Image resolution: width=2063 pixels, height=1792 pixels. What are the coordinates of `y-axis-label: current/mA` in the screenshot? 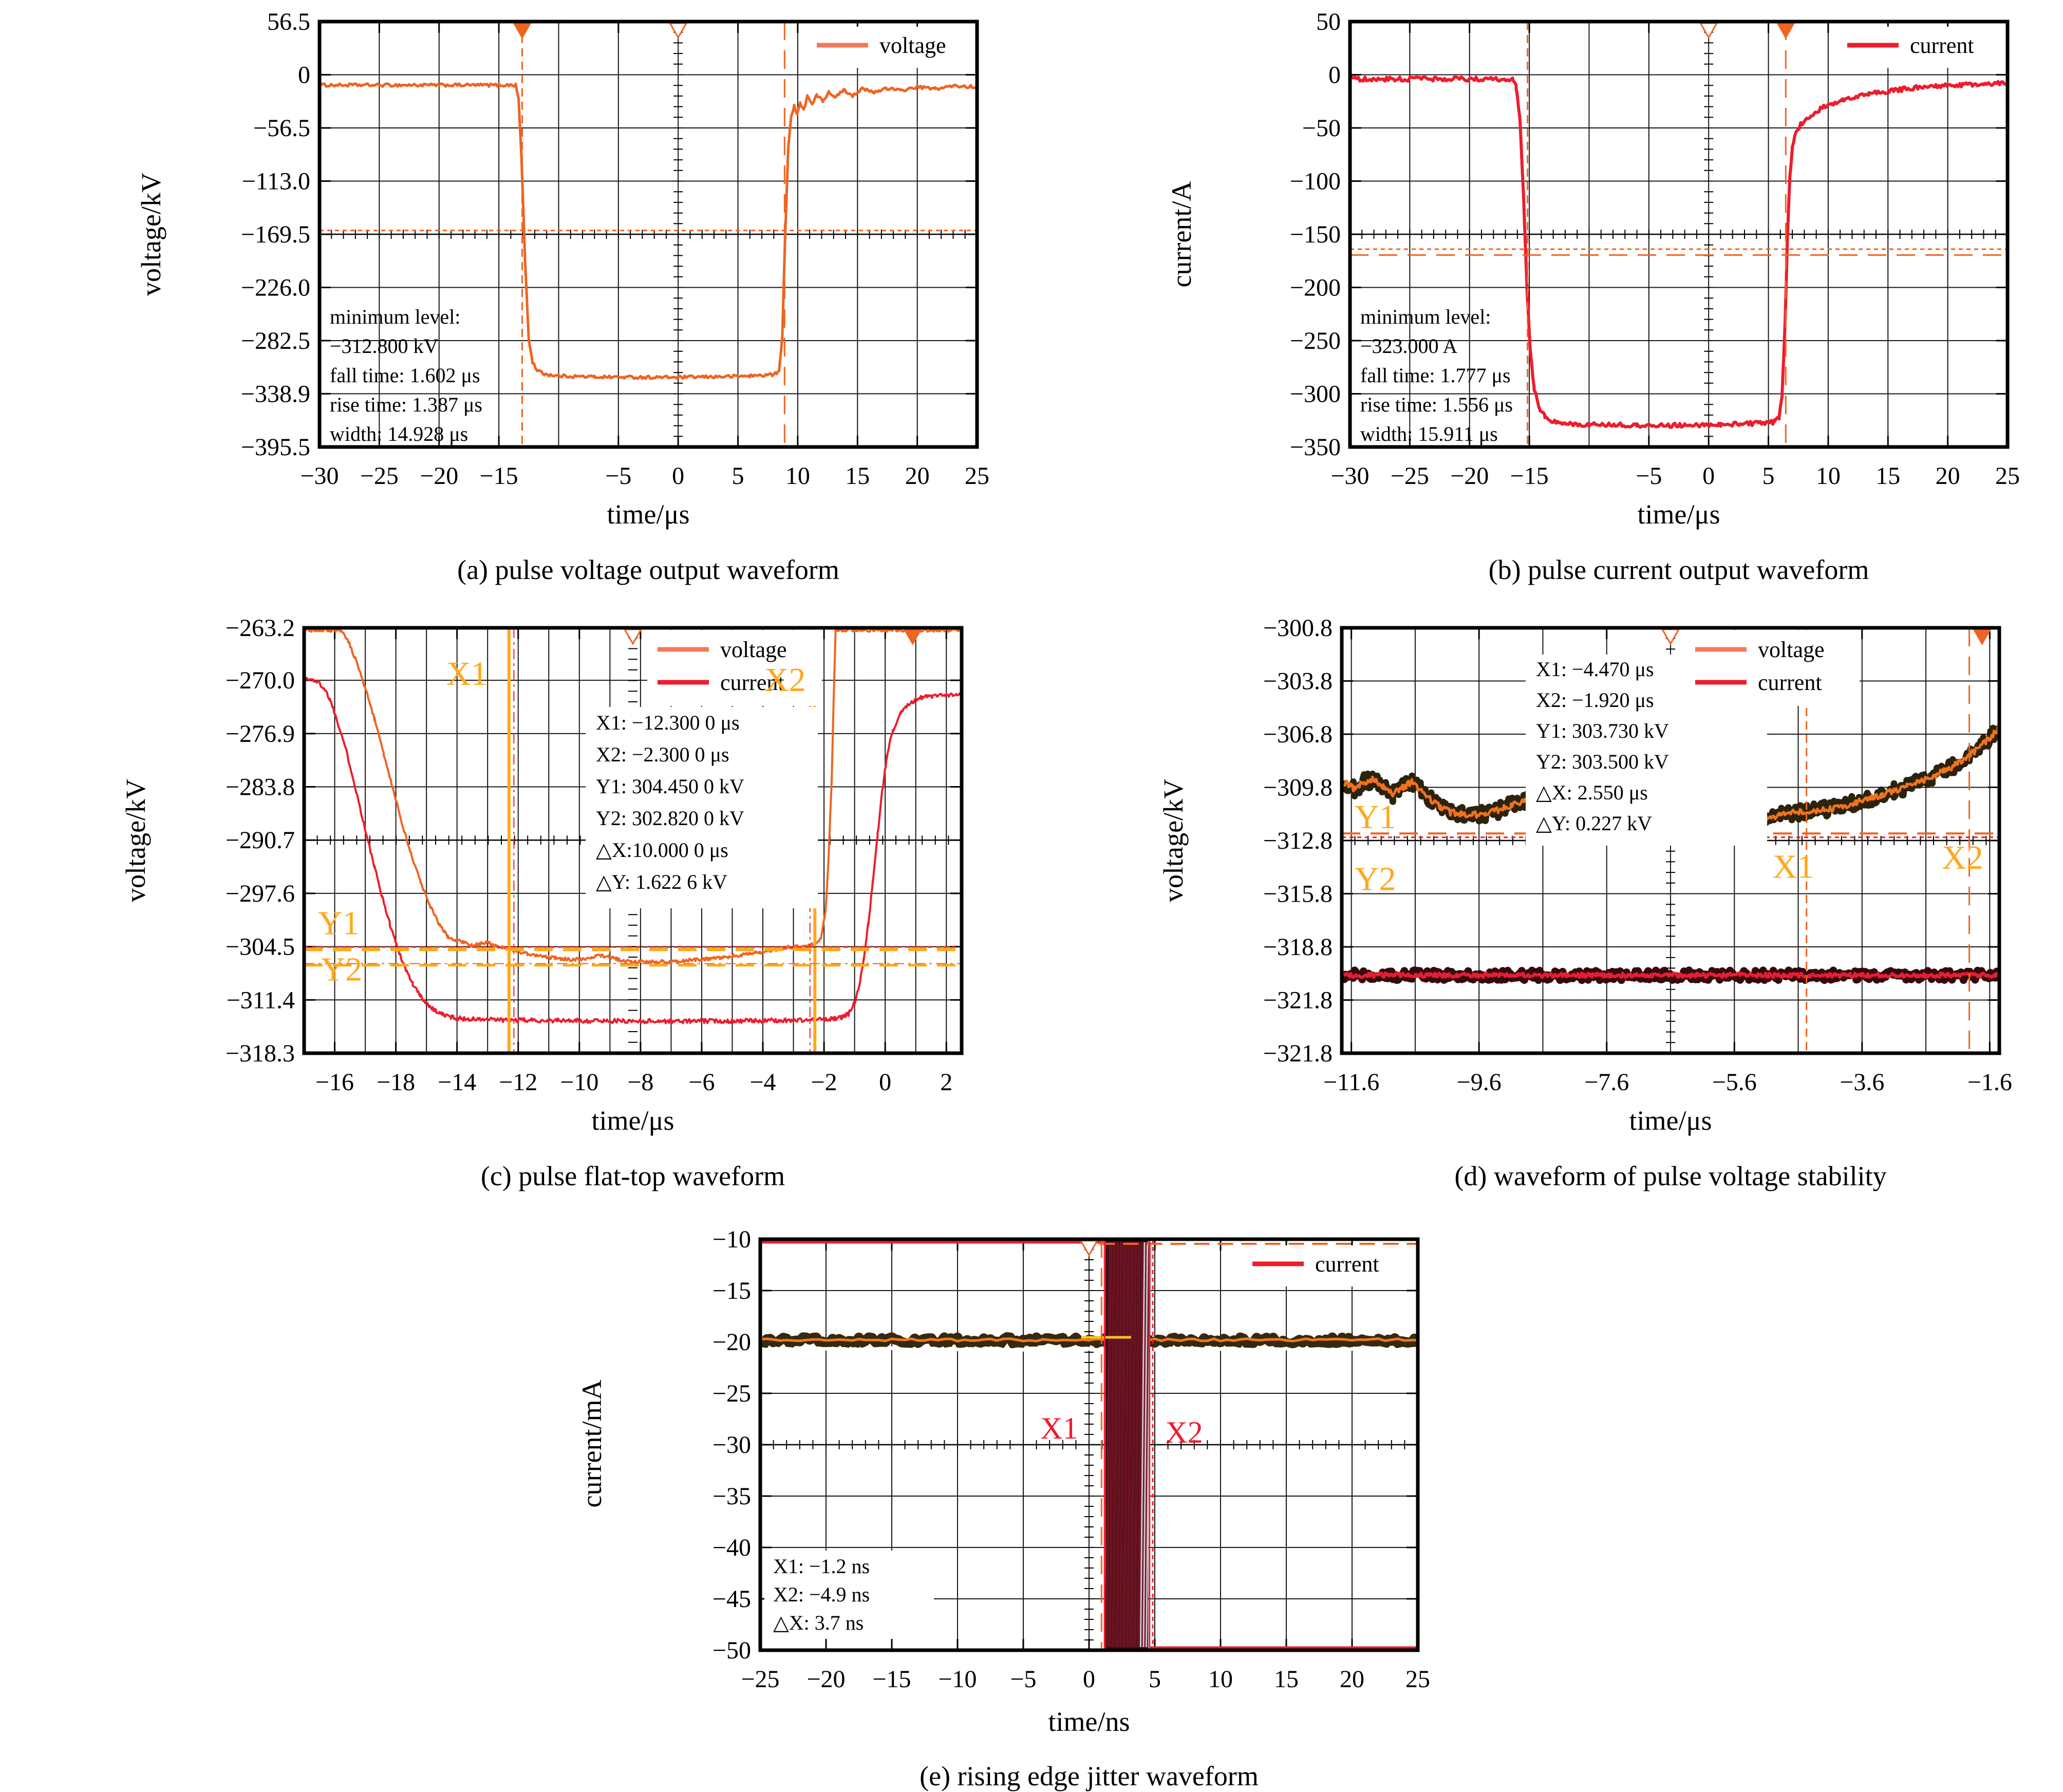 It's located at (591, 1443).